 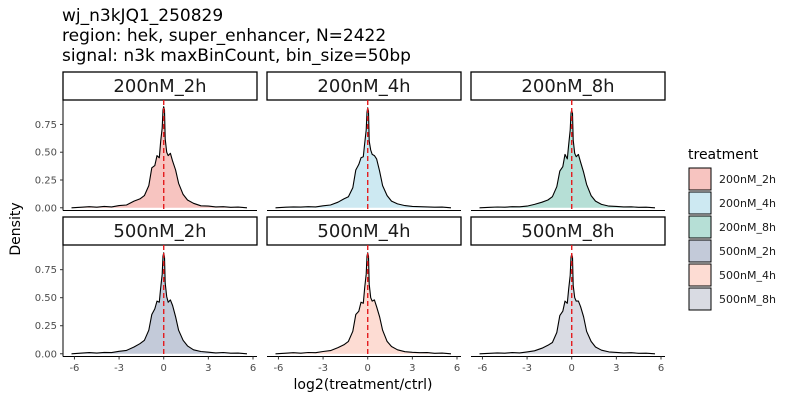 I want to click on facet-panel: 500nM_8h -6 -3 0 3 6, so click(x=568, y=295).